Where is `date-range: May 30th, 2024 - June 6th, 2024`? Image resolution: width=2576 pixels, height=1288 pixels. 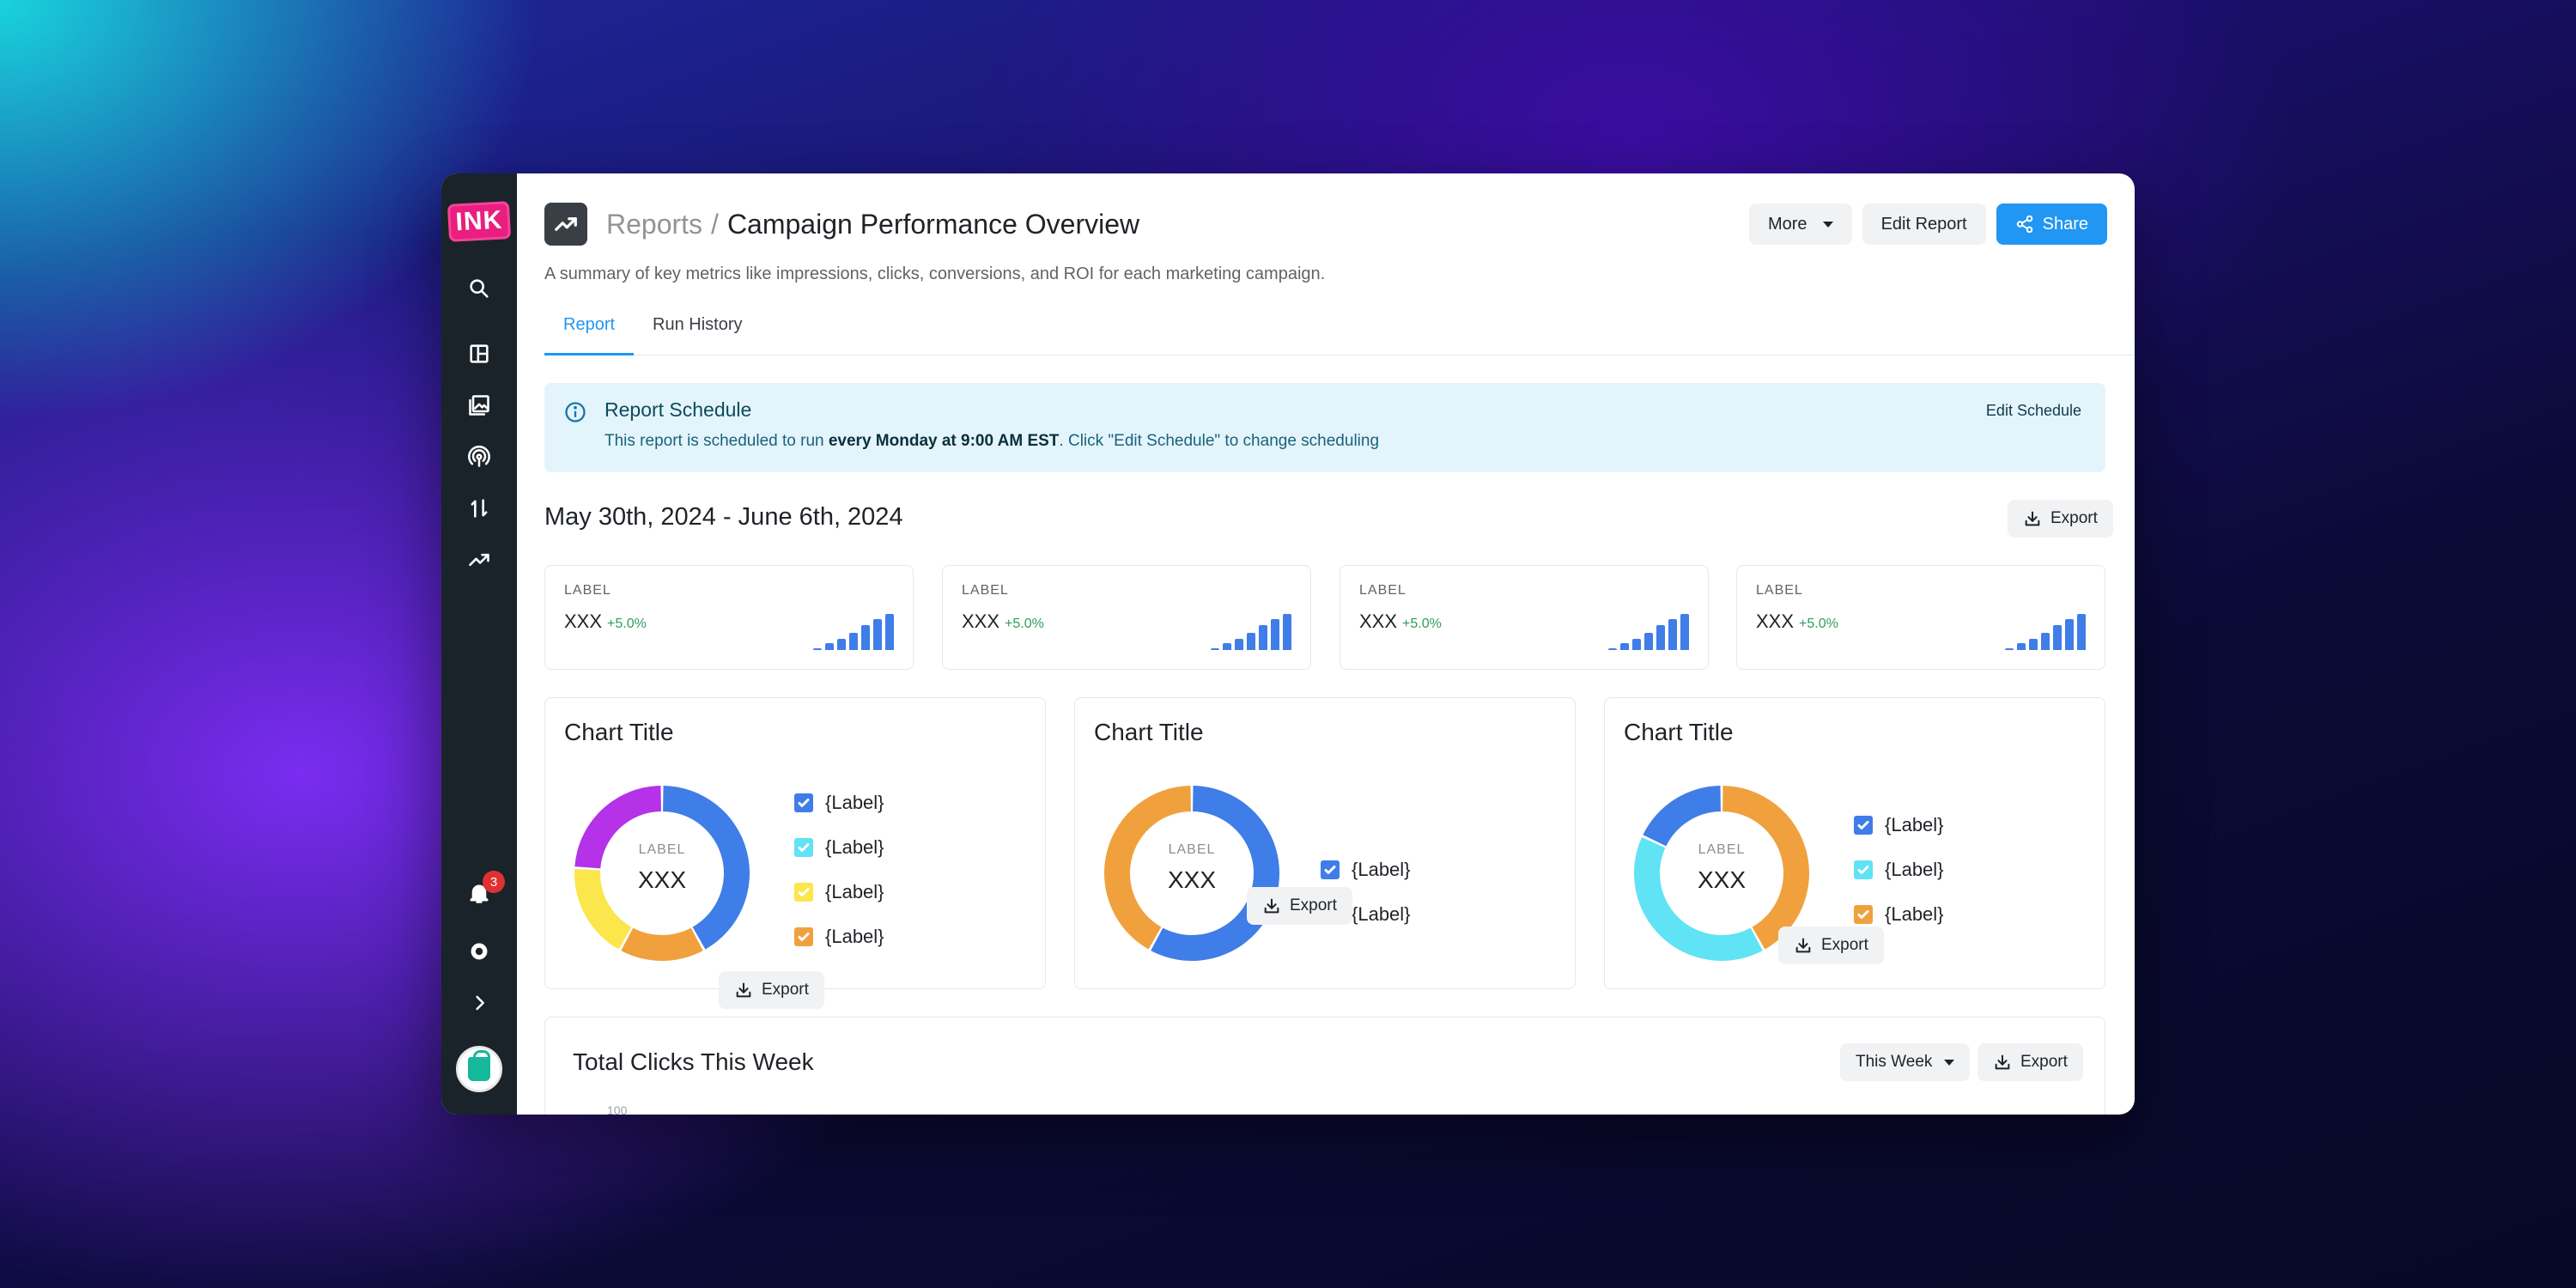
date-range: May 30th, 2024 - June 6th, 2024 is located at coordinates (724, 517).